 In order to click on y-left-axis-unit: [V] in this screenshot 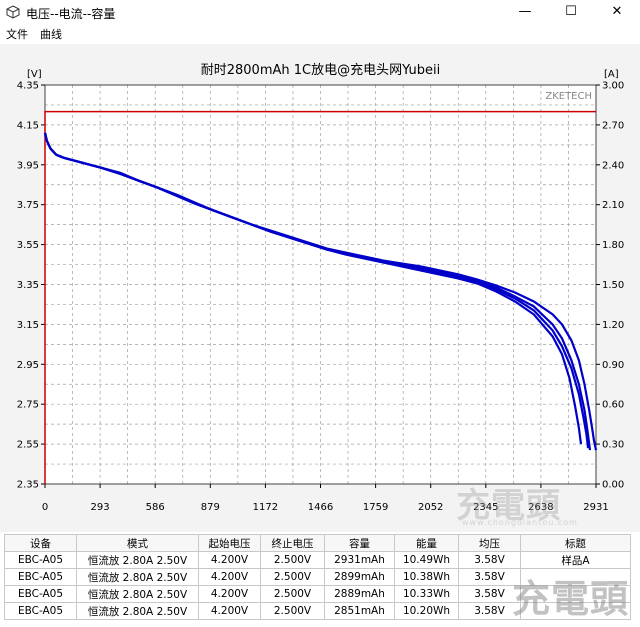, I will do `click(34, 74)`.